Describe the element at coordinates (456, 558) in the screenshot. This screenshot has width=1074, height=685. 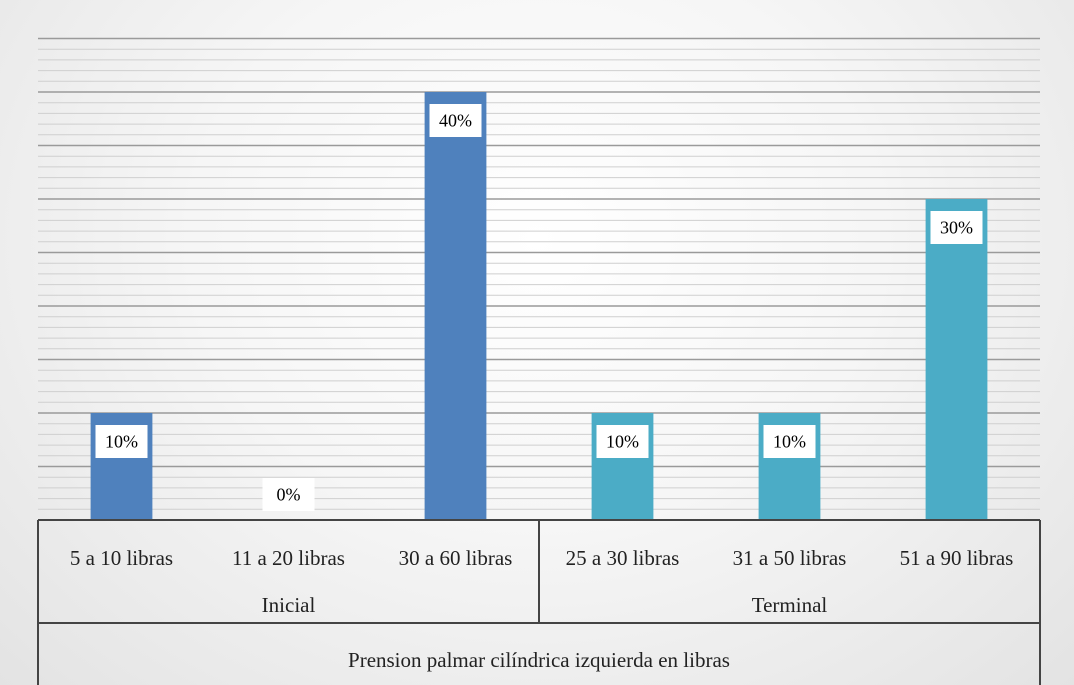
I see `category-label: 30 a 60 libras` at that location.